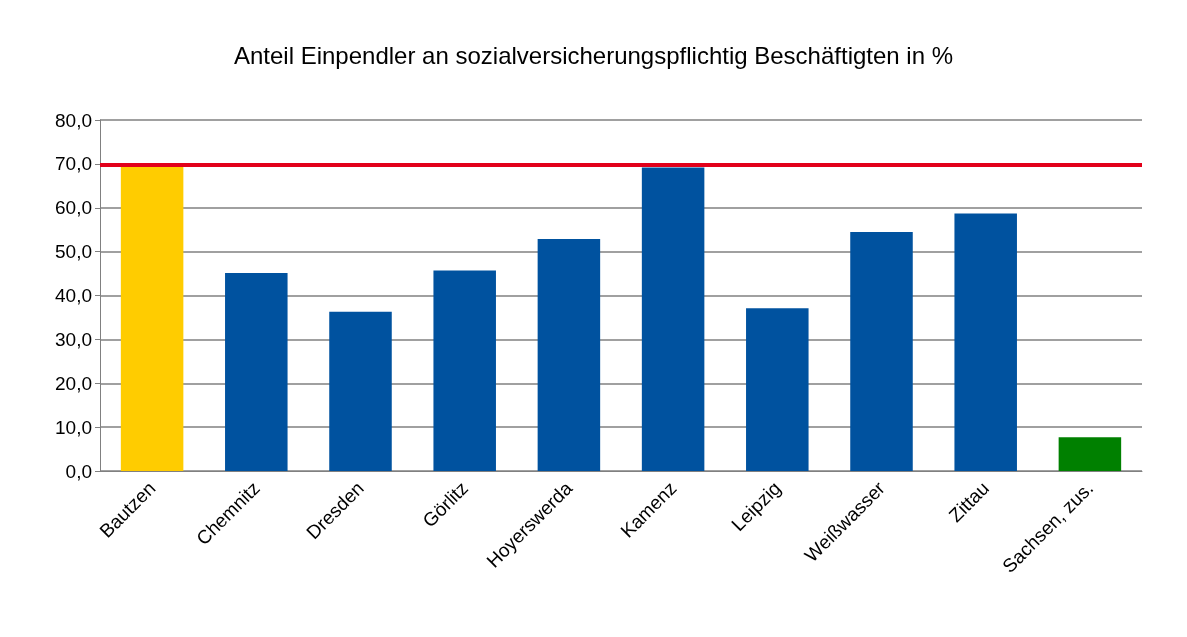 The height and width of the screenshot is (637, 1187). What do you see at coordinates (73, 252) in the screenshot?
I see `y-tick-label: 50,0` at bounding box center [73, 252].